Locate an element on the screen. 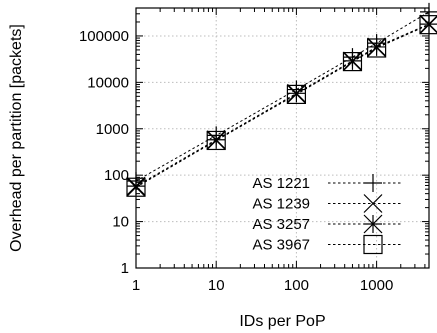  legend: AS 1221 AS 1239 AS 3257 AS 3967 is located at coordinates (327, 214).